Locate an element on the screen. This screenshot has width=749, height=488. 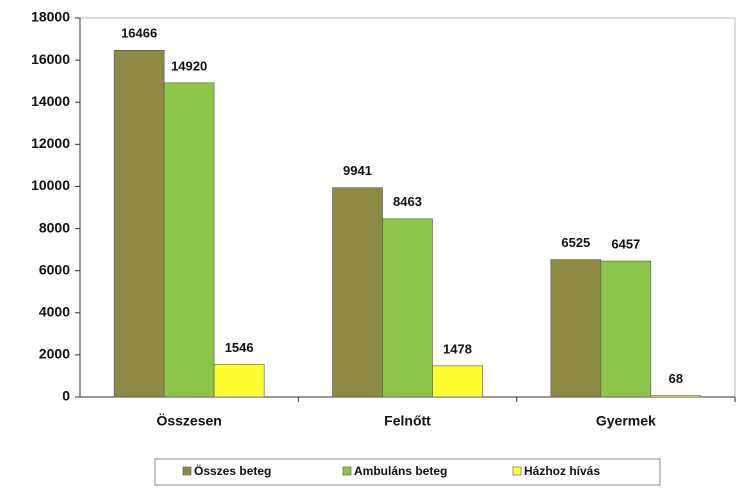
y-tick-label: 0 is located at coordinates (66, 396).